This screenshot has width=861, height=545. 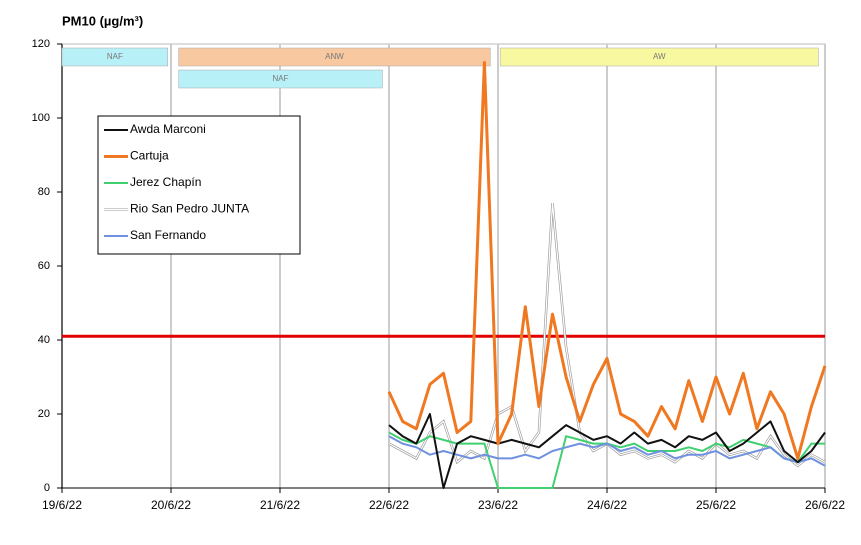 I want to click on y-tick-label: 100, so click(x=41, y=118).